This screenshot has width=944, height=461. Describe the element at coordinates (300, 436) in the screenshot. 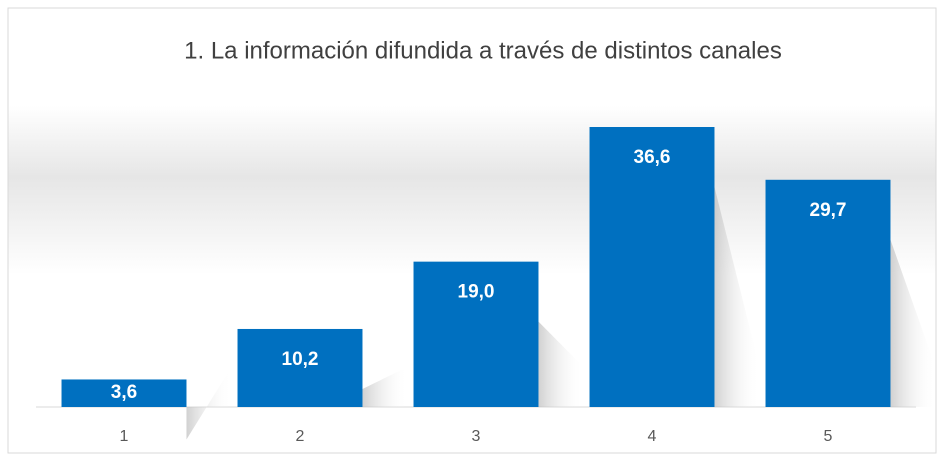

I see `x-tick-label: 2` at that location.